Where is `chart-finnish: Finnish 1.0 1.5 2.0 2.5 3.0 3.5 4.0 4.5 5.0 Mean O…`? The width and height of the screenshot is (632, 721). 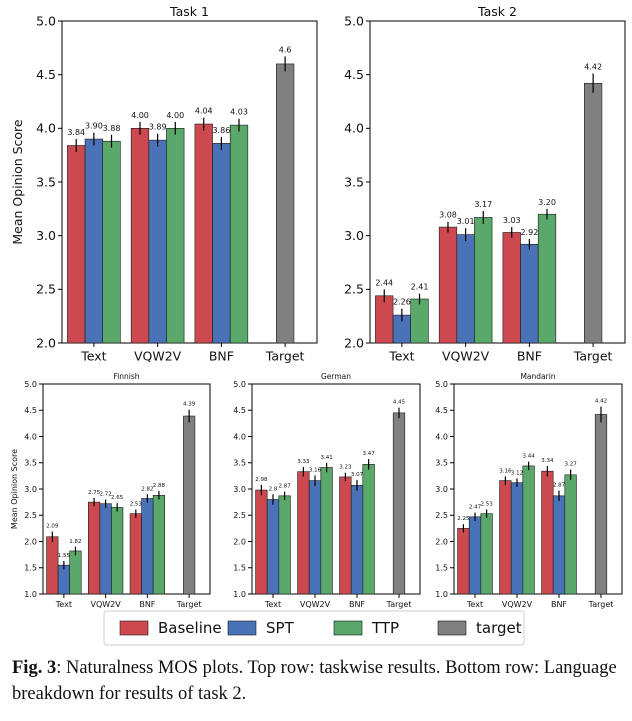
chart-finnish: Finnish 1.0 1.5 2.0 2.5 3.0 3.5 4.0 4.5 5.0 Mean O… is located at coordinates (110, 490).